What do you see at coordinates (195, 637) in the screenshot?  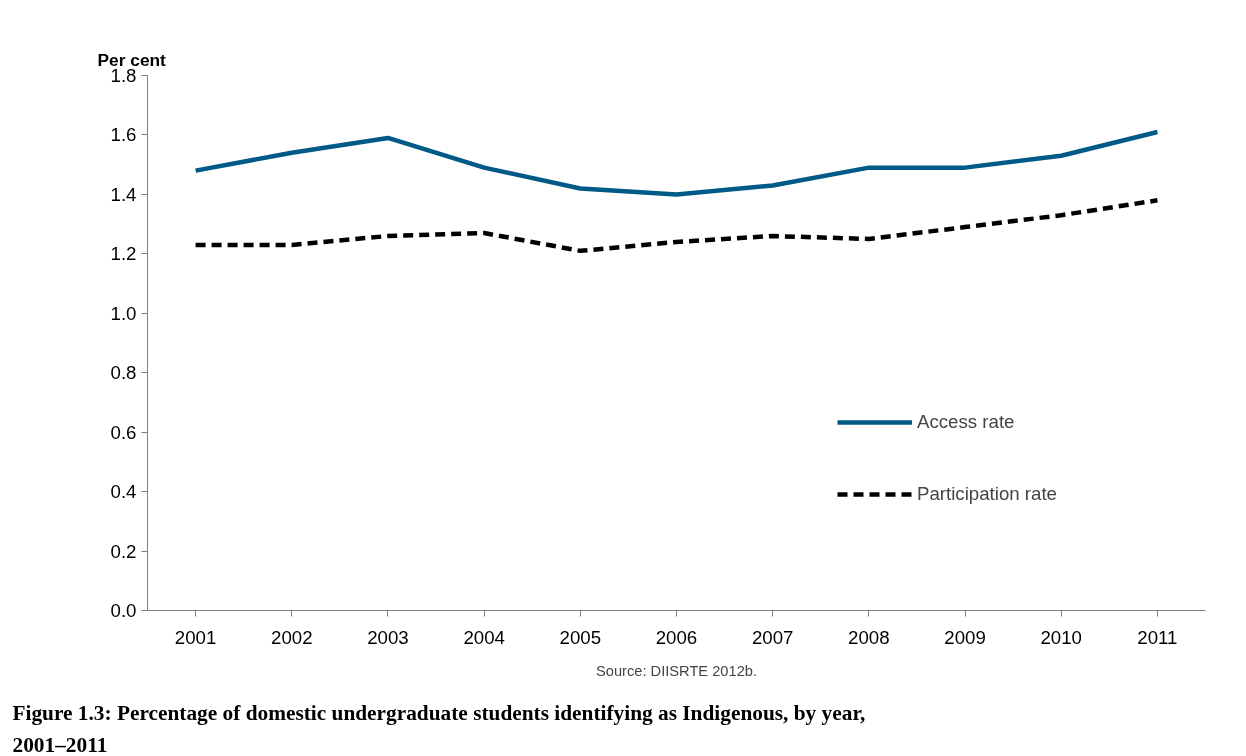 I see `x-tick-label: 2001` at bounding box center [195, 637].